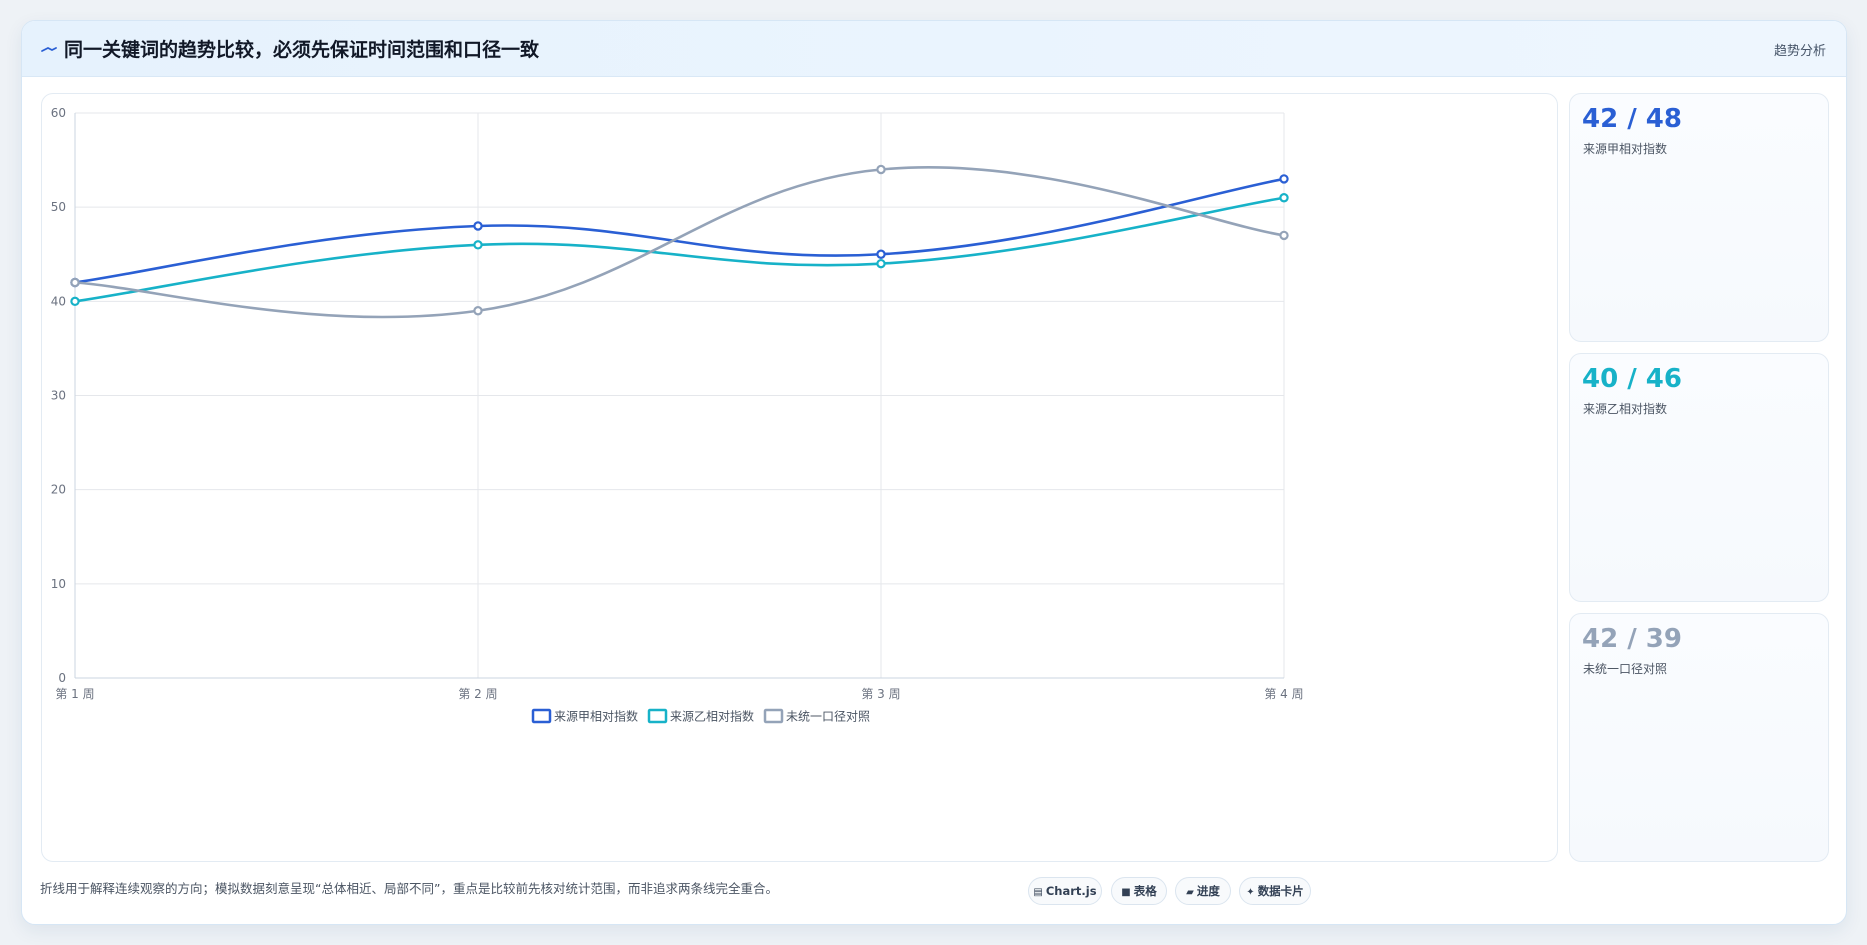 The width and height of the screenshot is (1867, 945). I want to click on stat-card-source-a: 42 / 48 来源甲相对指数, so click(1699, 217).